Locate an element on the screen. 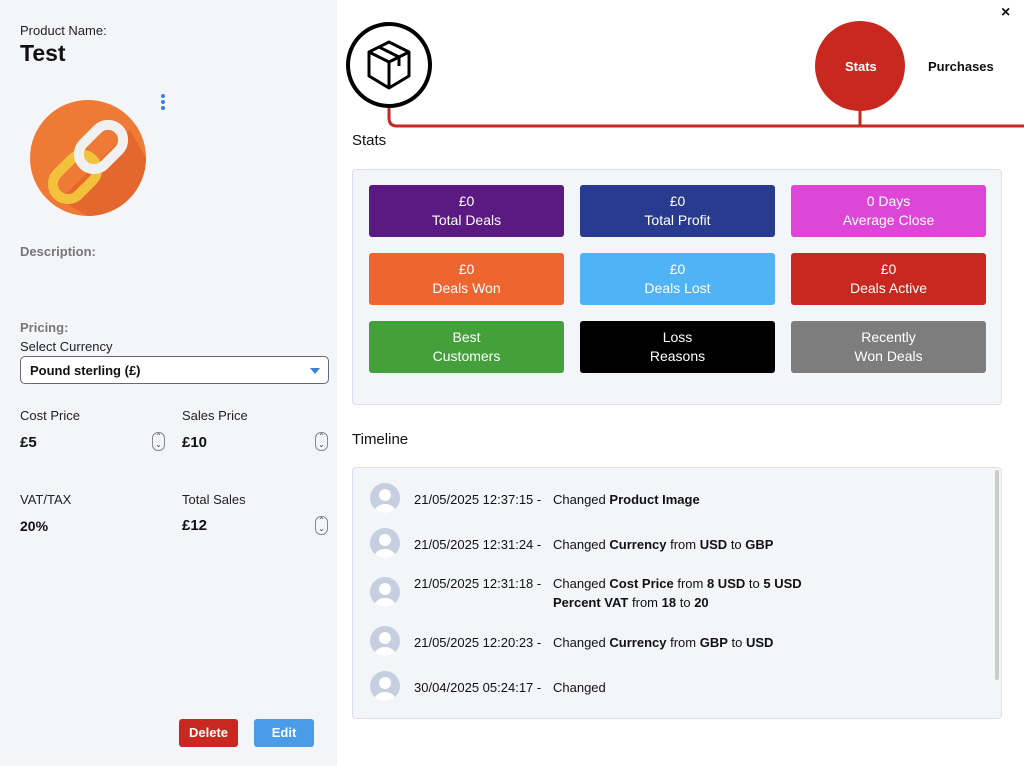  stat-text: Deals Active is located at coordinates (888, 288).